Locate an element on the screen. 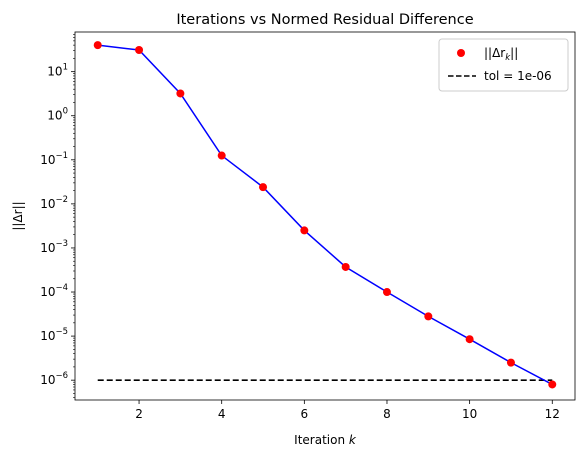  legend-label-residual: ||Δrk|| is located at coordinates (501, 54).